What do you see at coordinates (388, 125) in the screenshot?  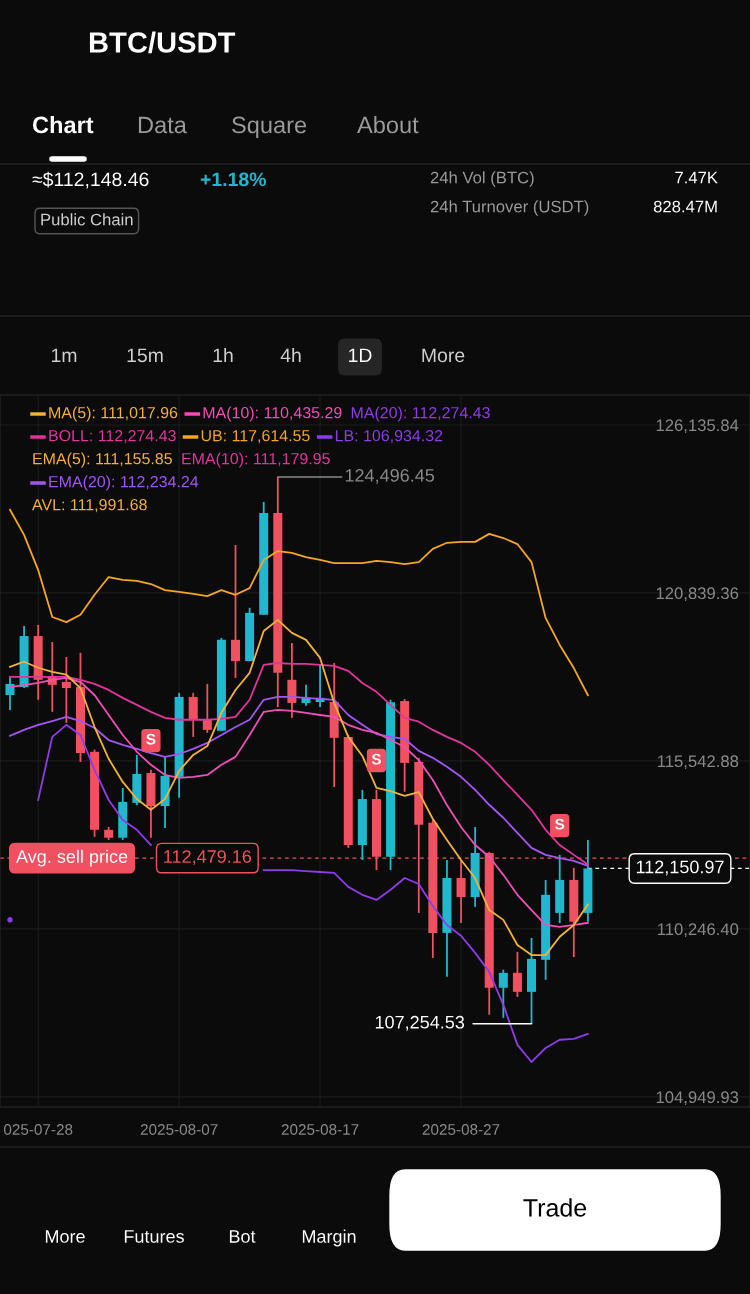 I see `text: About` at bounding box center [388, 125].